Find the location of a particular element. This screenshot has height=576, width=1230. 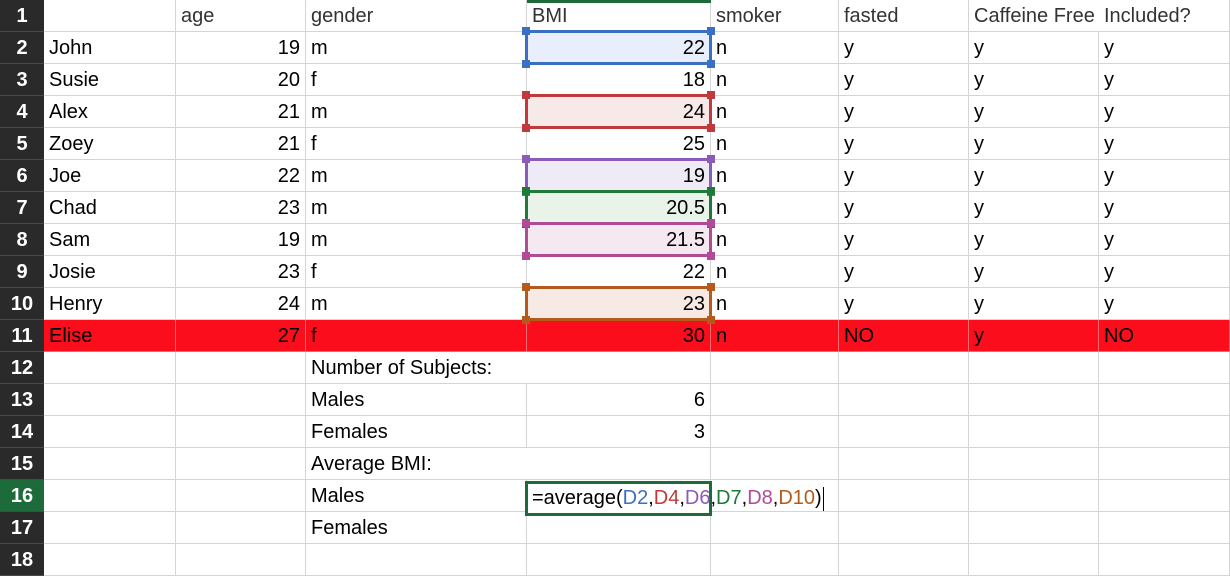

row-header-3: 3 is located at coordinates (22, 80).